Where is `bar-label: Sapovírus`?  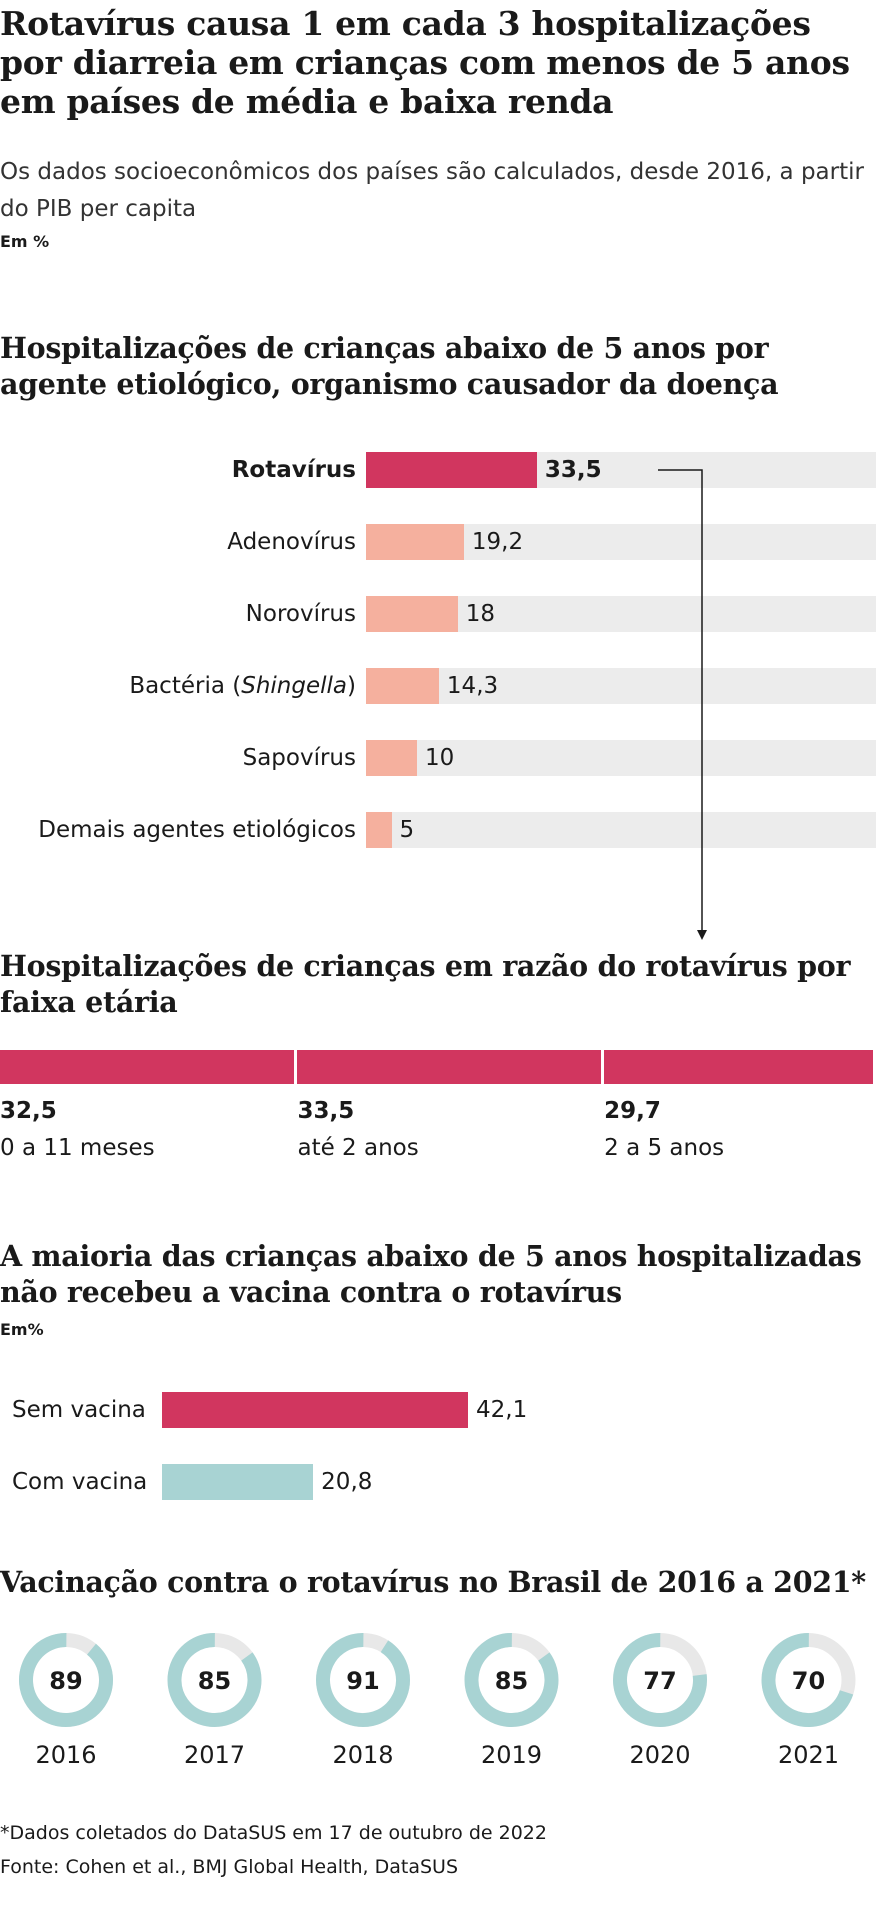 bar-label: Sapovírus is located at coordinates (299, 758).